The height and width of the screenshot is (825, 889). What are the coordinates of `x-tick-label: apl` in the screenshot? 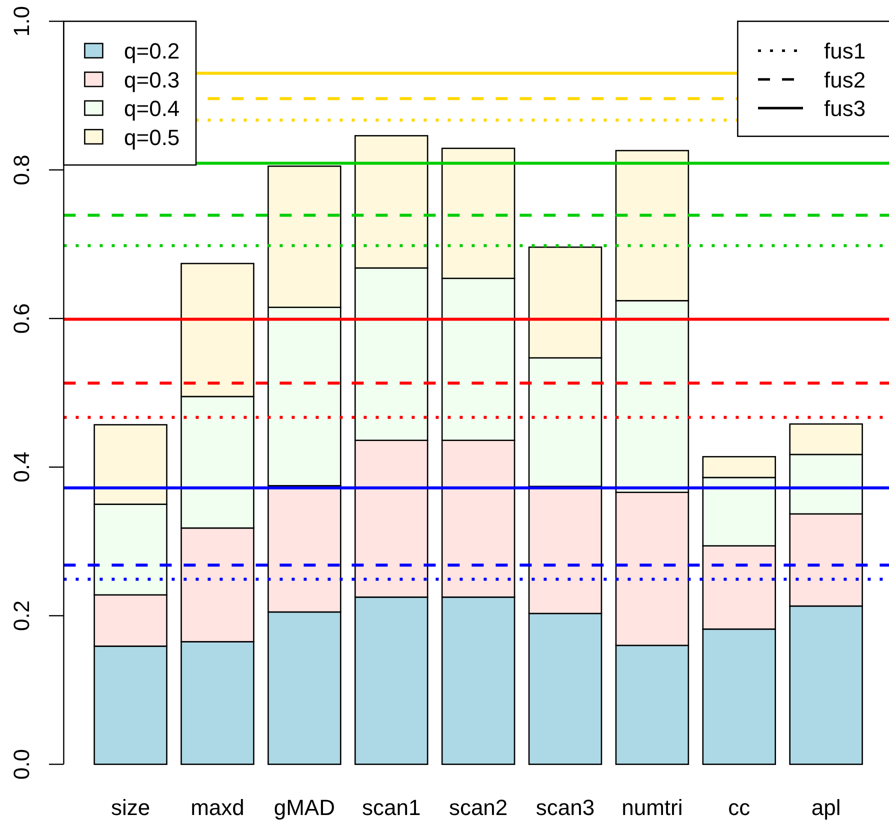 It's located at (826, 807).